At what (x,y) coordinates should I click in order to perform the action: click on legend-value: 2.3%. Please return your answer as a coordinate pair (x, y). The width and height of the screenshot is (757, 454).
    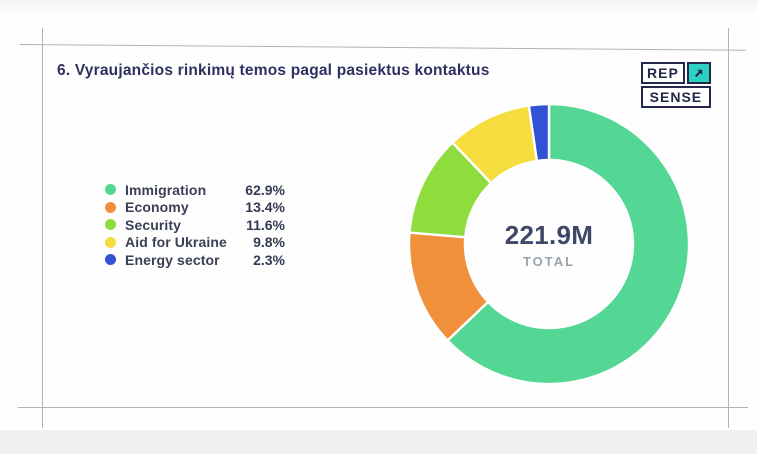
    Looking at the image, I should click on (269, 259).